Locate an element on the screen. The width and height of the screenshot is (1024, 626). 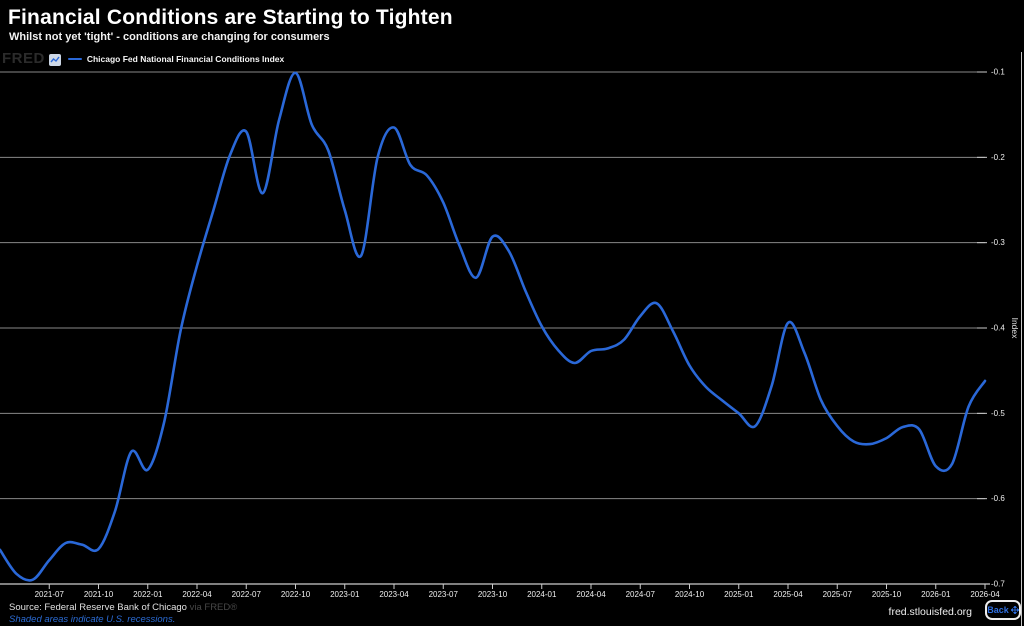
y-tick-label: -0.4 is located at coordinates (998, 328).